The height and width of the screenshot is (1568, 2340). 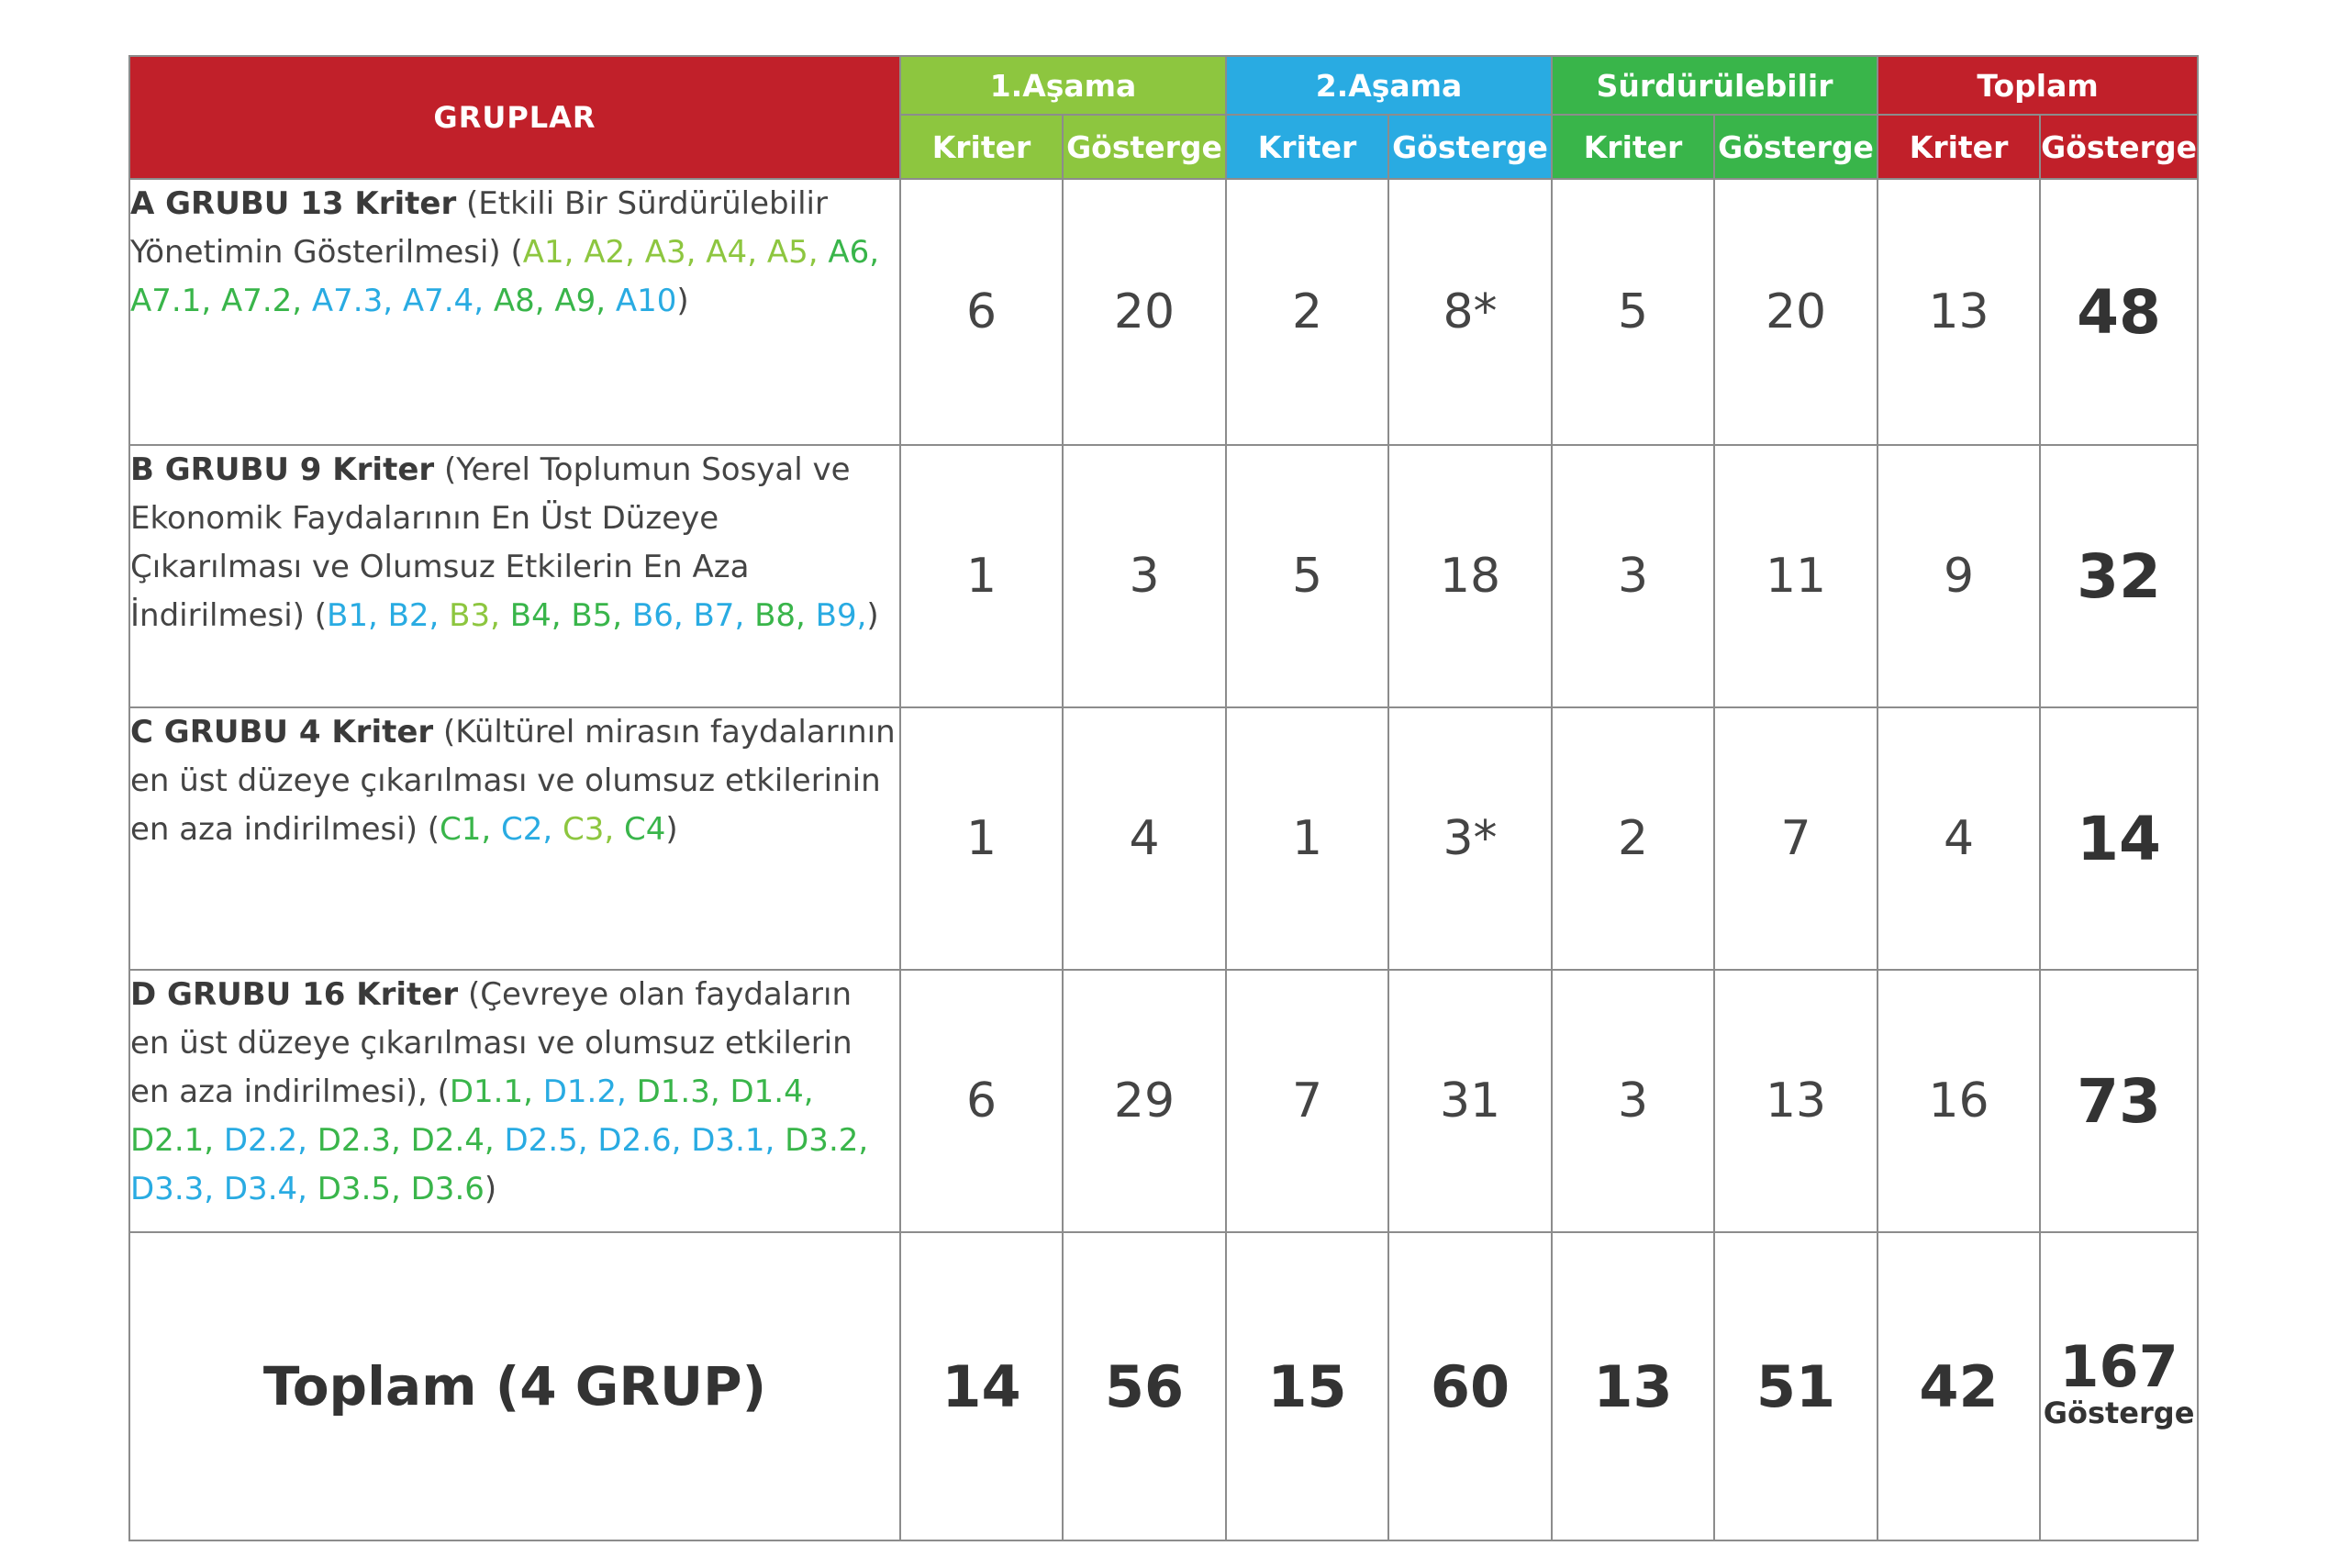 I want to click on totals-value: 15, so click(x=1307, y=1386).